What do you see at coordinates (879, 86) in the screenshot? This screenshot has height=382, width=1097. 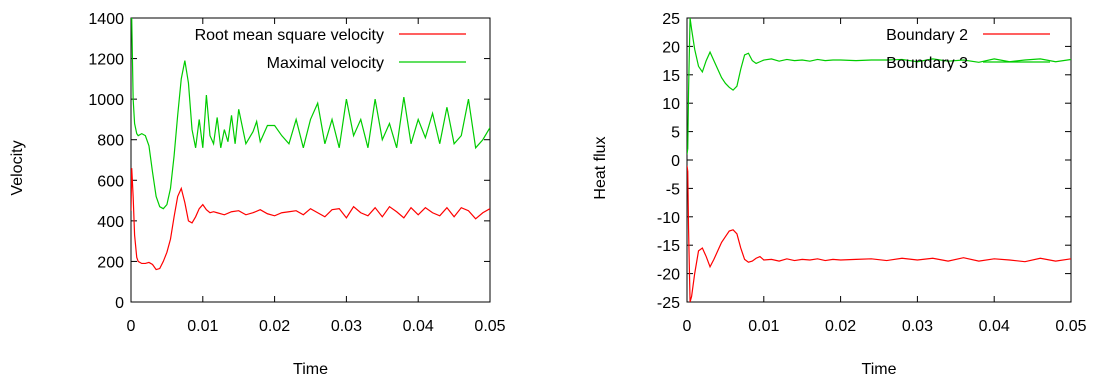 I see `heat-flux-series-2-line` at bounding box center [879, 86].